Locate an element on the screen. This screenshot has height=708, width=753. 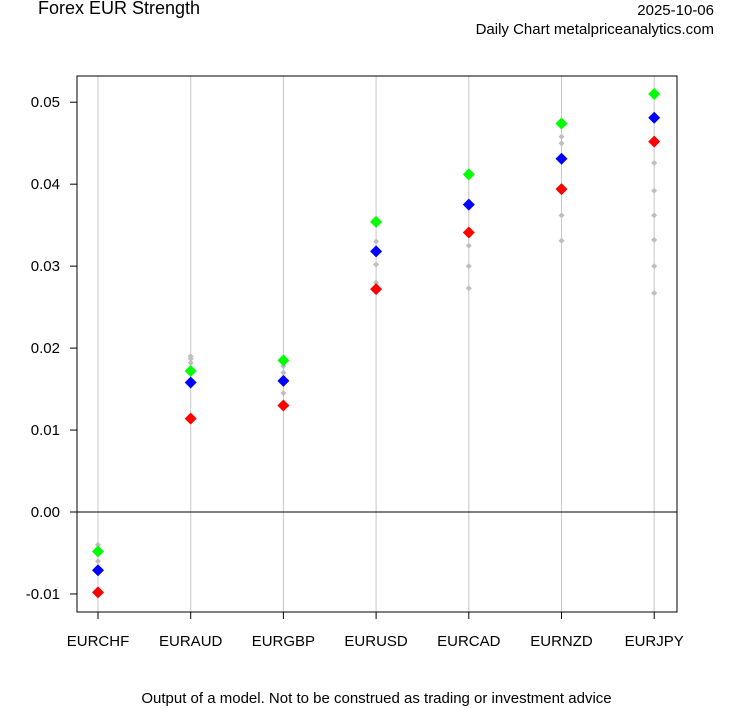
y-tick-label: 0.01 is located at coordinates (45, 430).